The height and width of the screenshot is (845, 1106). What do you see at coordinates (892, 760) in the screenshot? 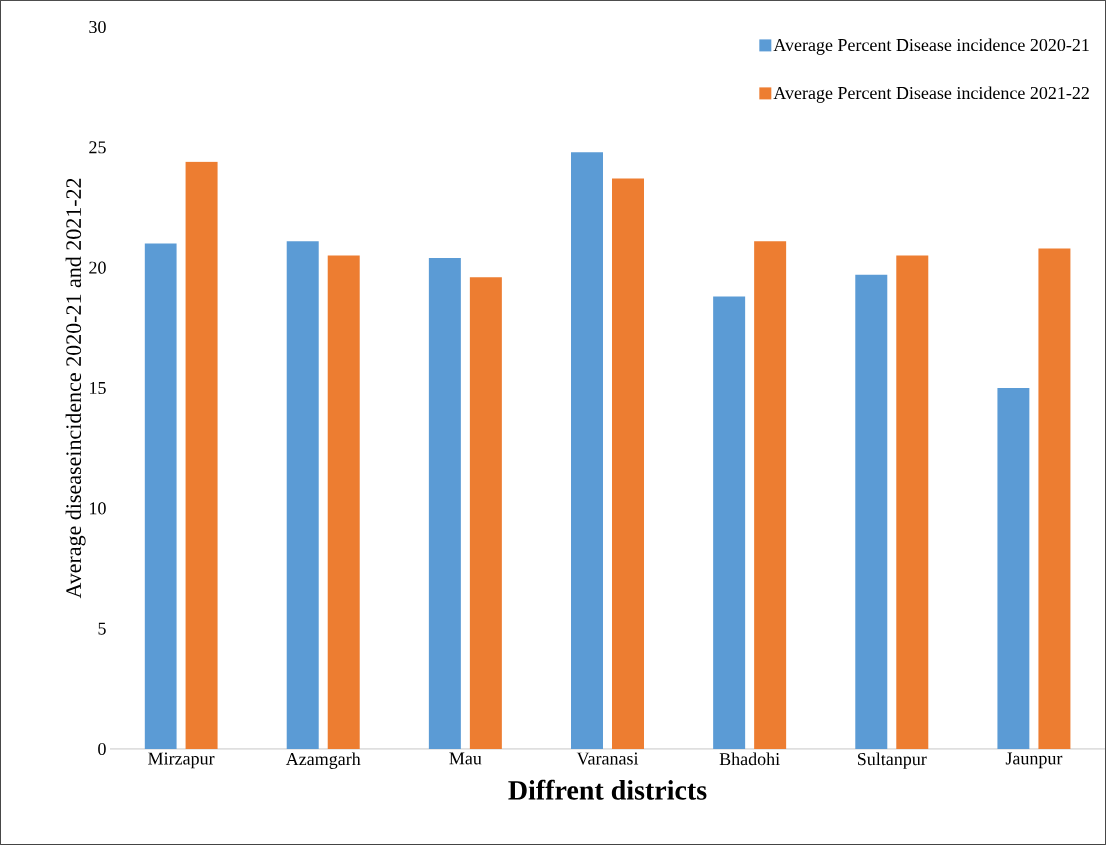
I see `x-tick-label: Sultanpur` at bounding box center [892, 760].